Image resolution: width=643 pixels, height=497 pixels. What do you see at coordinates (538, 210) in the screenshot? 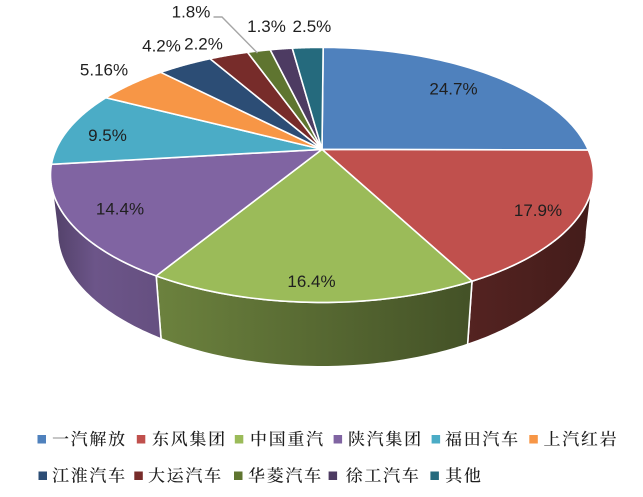
I see `svg-text: 17.9%` at bounding box center [538, 210].